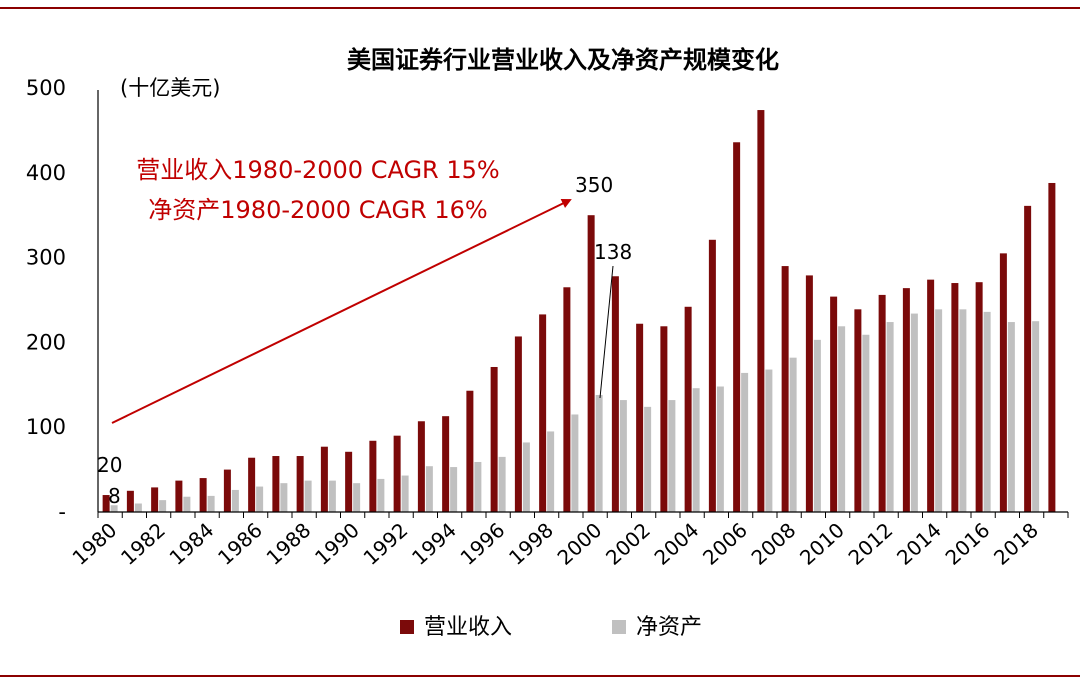  Describe the element at coordinates (822, 544) in the screenshot. I see `x-tick-label: 2010` at that location.